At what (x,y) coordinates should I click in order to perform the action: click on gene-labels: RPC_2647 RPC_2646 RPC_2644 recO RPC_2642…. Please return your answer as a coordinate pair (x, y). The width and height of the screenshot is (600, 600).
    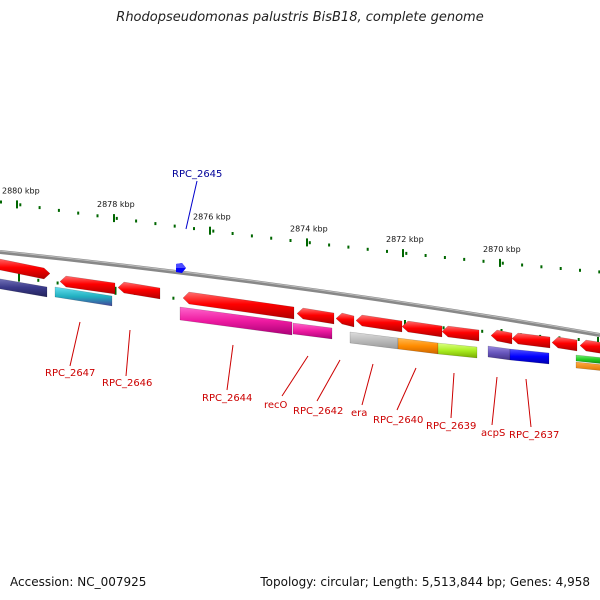
    Looking at the image, I should click on (302, 404).